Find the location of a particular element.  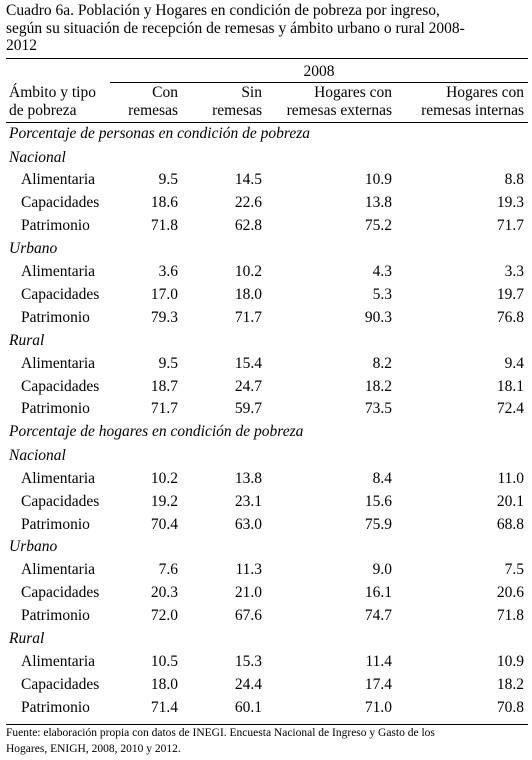

year-underline is located at coordinates (319, 82).